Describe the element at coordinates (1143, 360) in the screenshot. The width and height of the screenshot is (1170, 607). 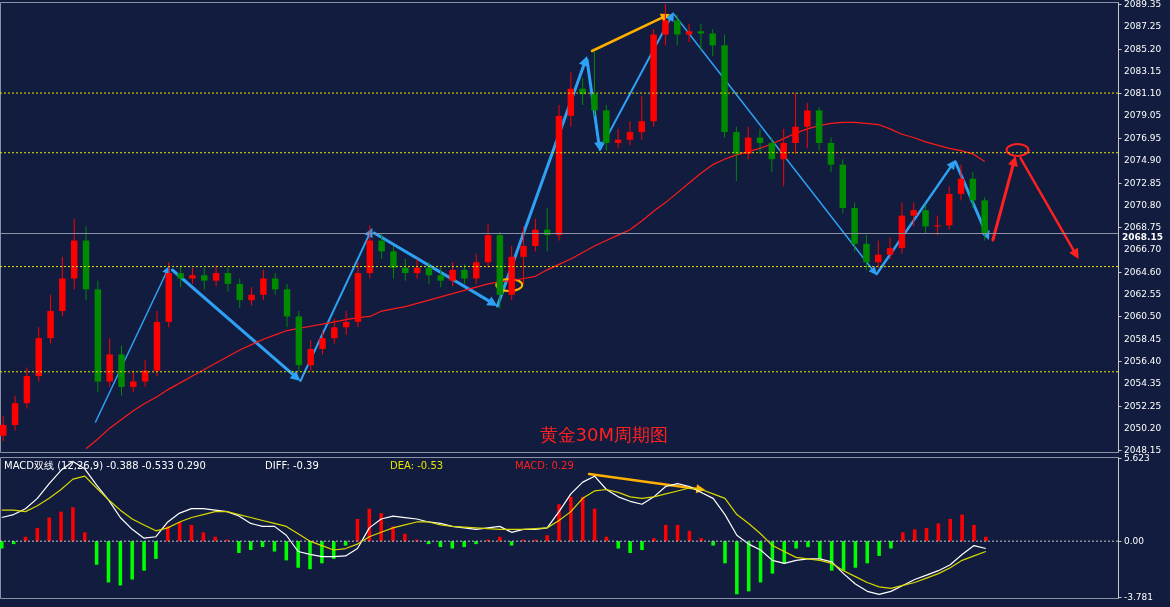
I see `y-tick-label: 2056.40` at that location.